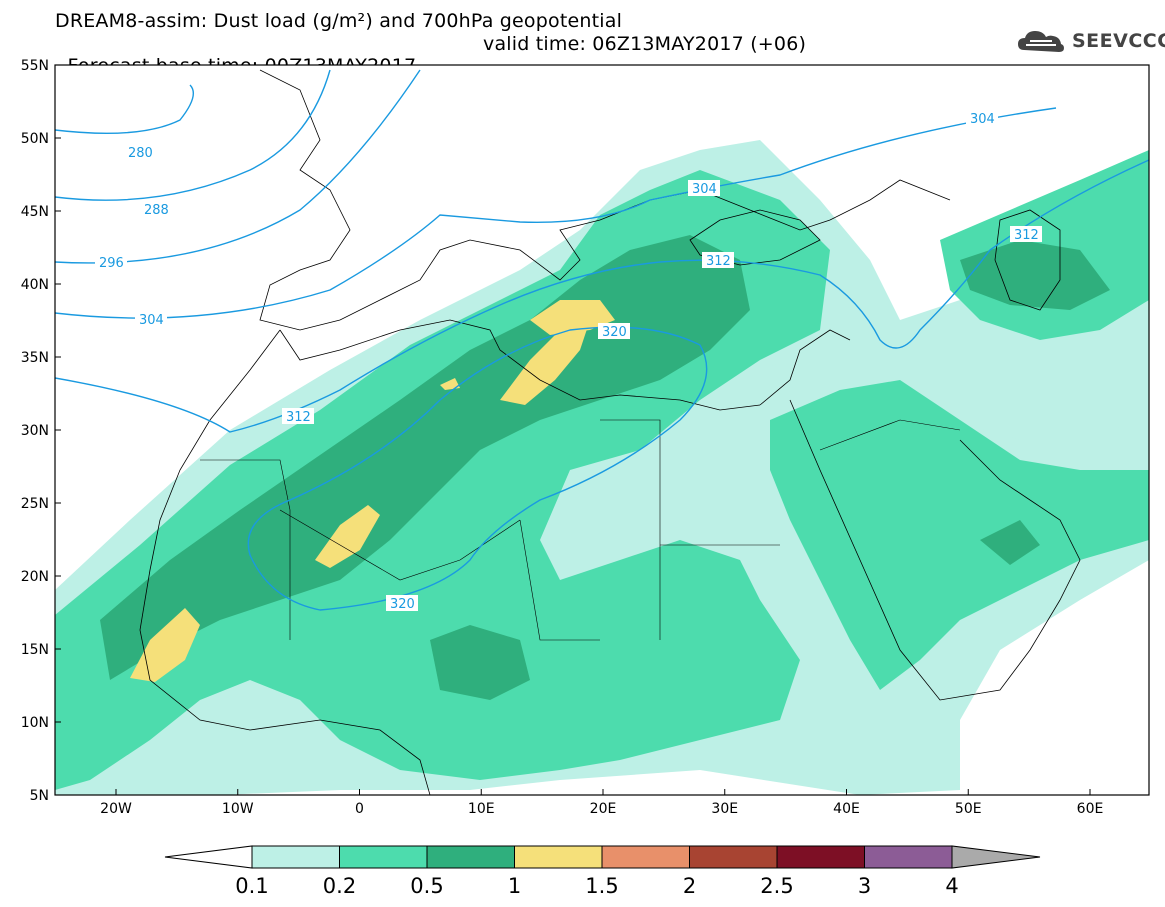 This screenshot has height=907, width=1165. What do you see at coordinates (601, 886) in the screenshot?
I see `colorbar-label: 1.5` at bounding box center [601, 886].